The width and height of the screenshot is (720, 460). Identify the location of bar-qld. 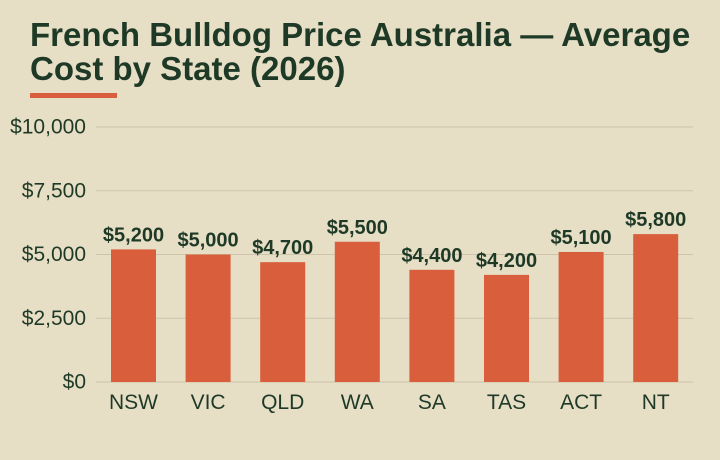
(283, 322).